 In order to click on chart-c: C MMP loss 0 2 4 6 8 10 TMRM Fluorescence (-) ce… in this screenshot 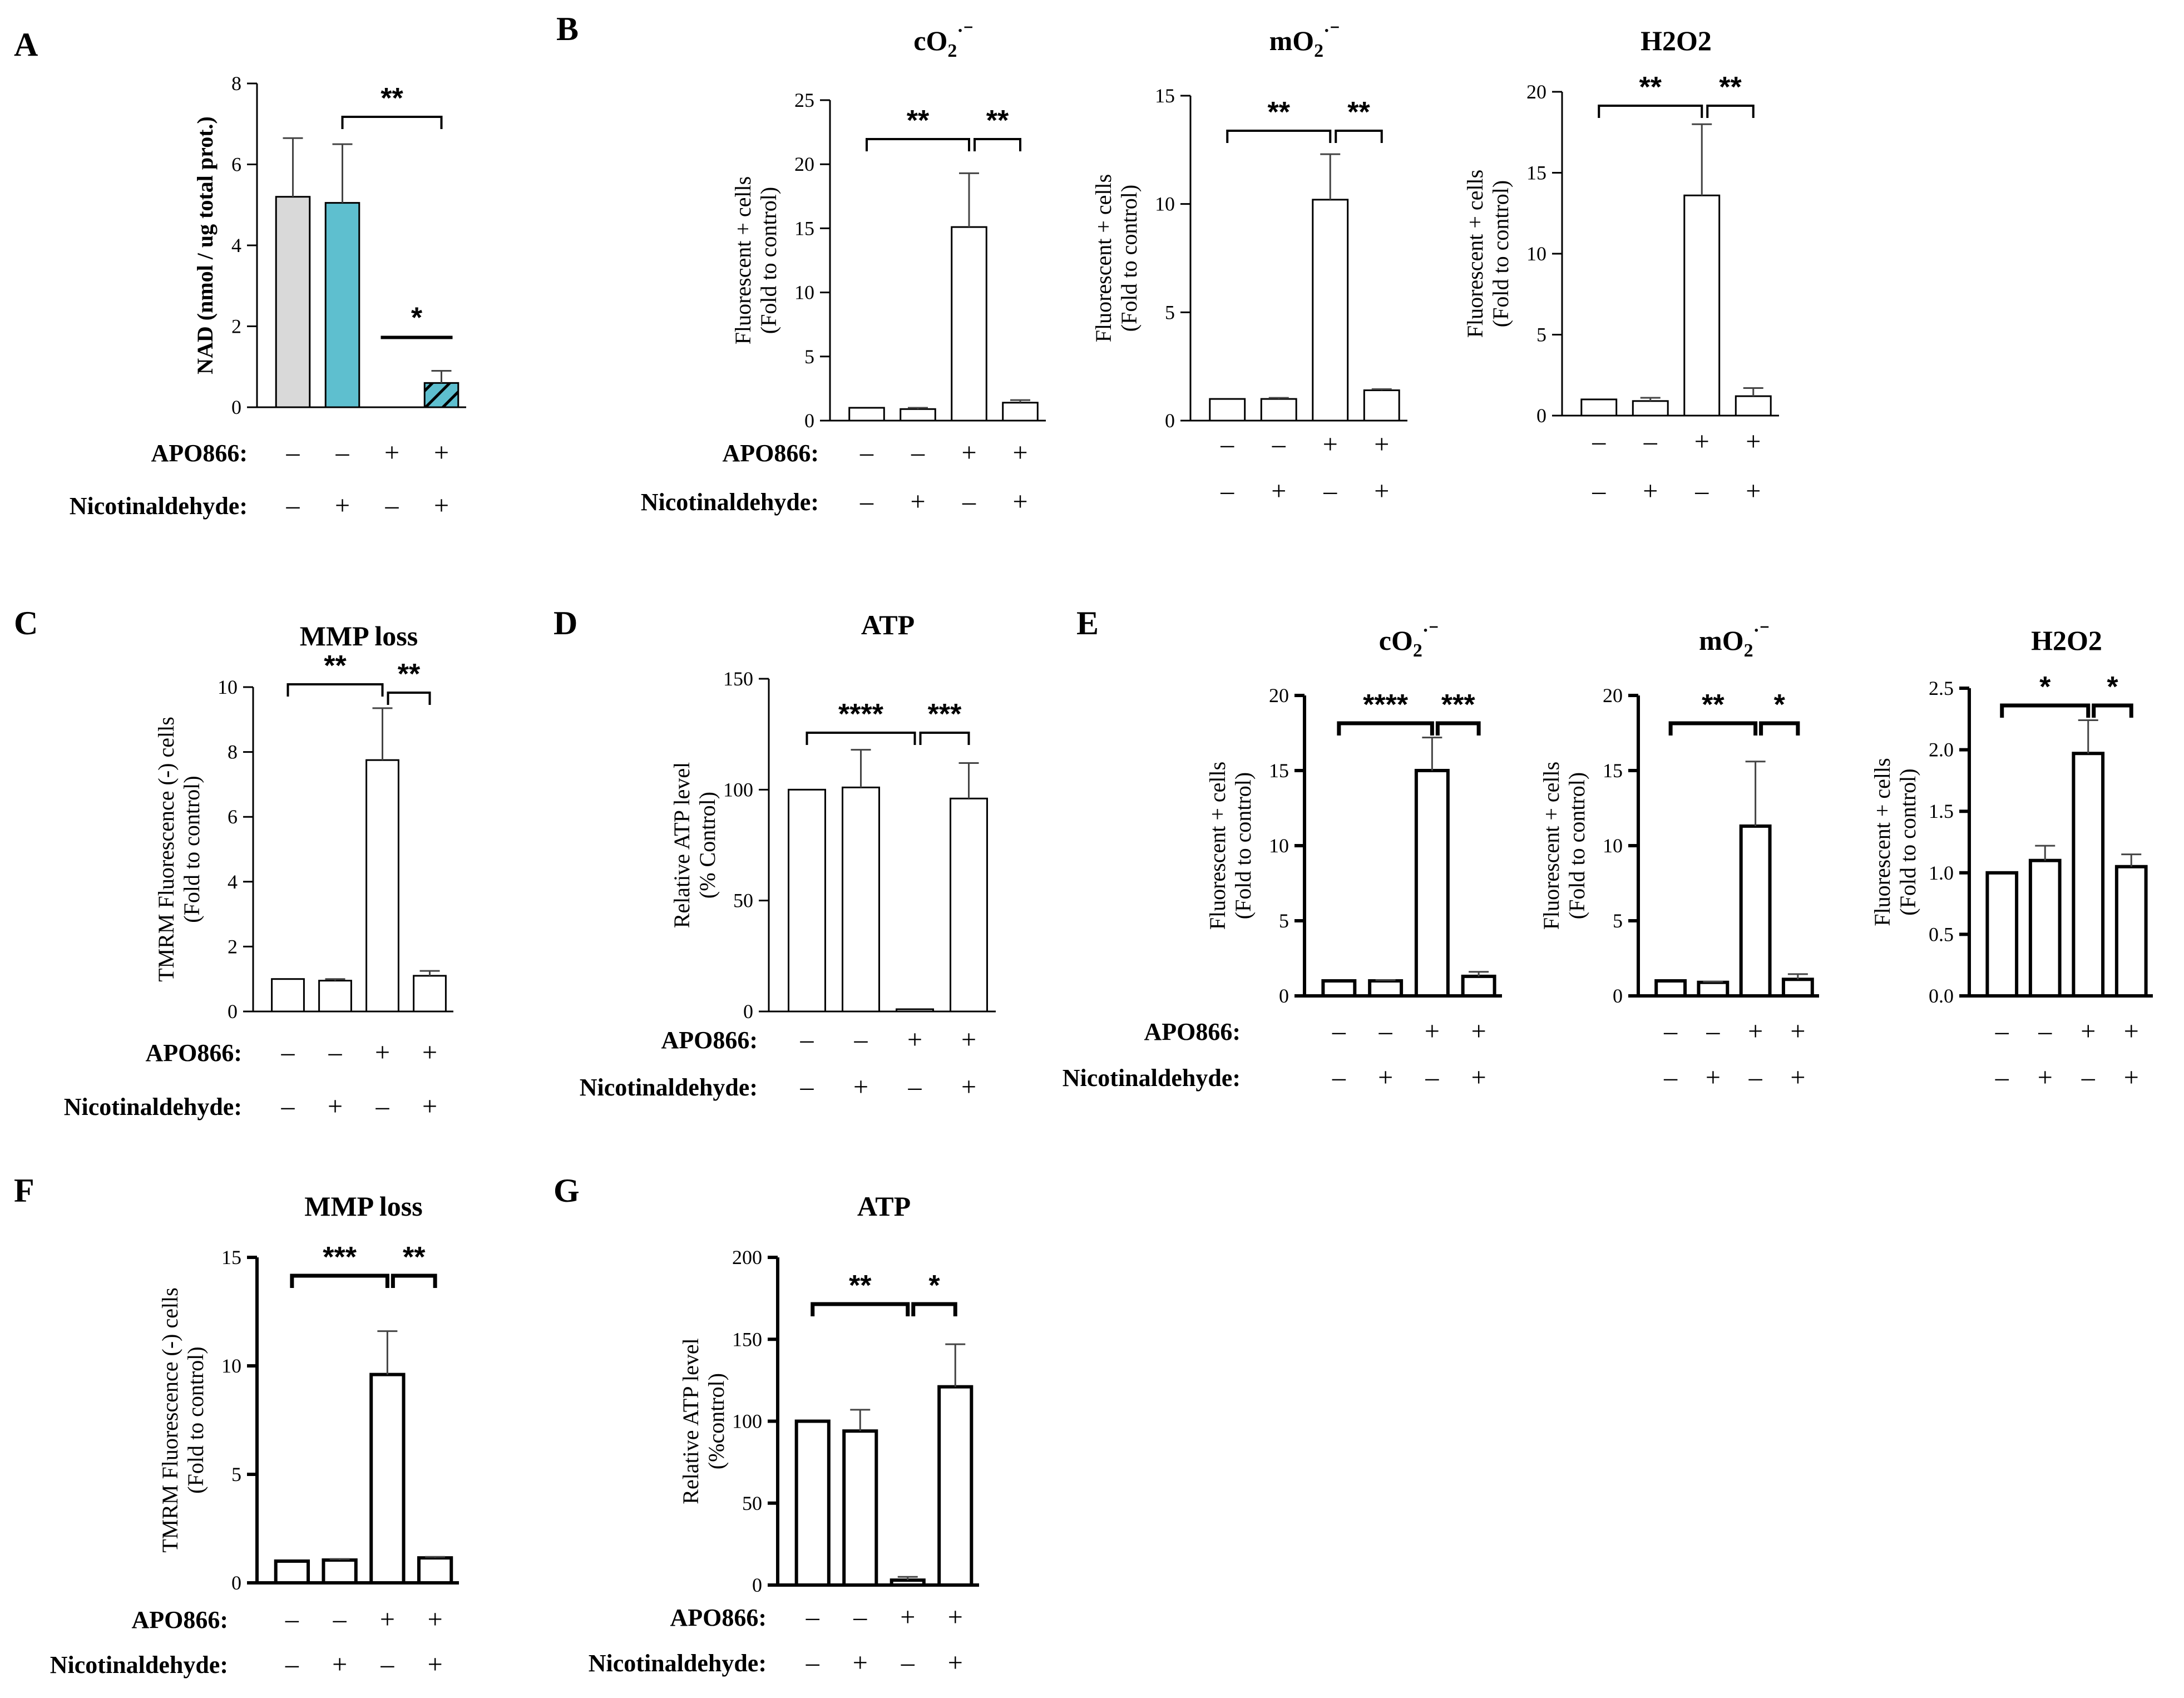, I will do `click(233, 863)`.